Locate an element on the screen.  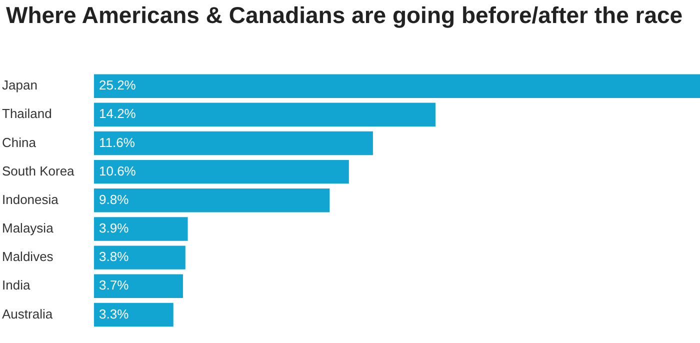
y-tick-label: China is located at coordinates (19, 142).